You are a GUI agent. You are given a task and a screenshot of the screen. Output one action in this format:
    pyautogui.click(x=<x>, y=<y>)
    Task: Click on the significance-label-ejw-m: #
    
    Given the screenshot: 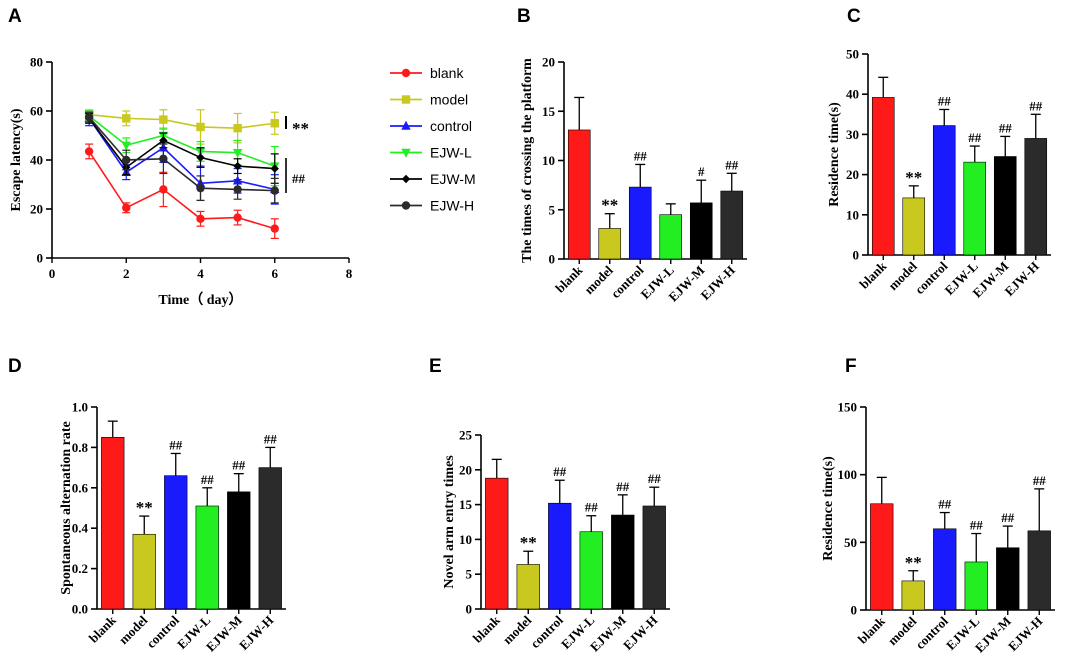 What is the action you would take?
    pyautogui.click(x=701, y=171)
    